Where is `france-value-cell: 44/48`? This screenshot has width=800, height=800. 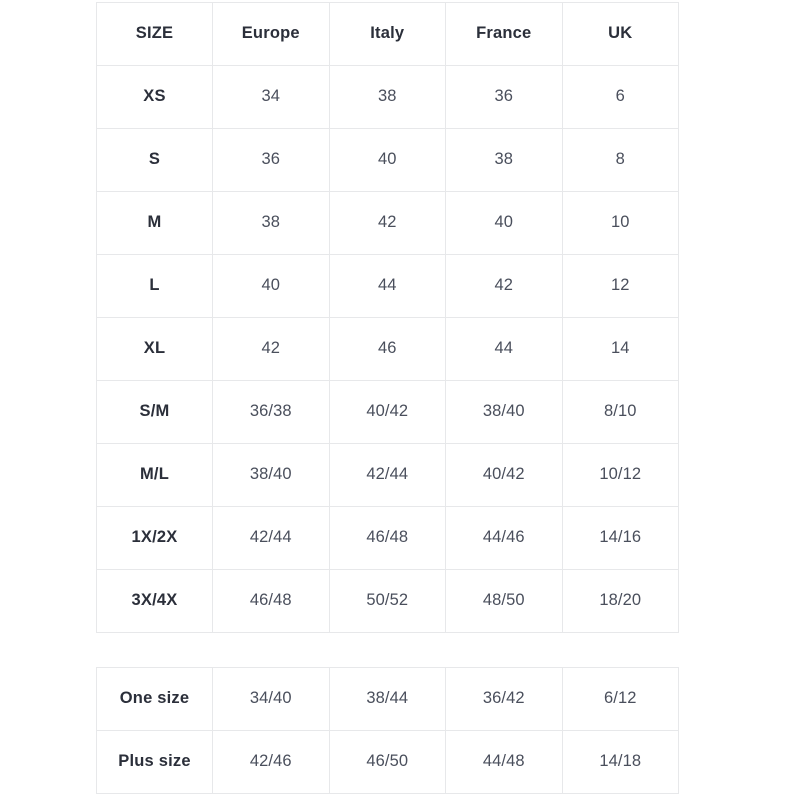
france-value-cell: 44/48 is located at coordinates (504, 762).